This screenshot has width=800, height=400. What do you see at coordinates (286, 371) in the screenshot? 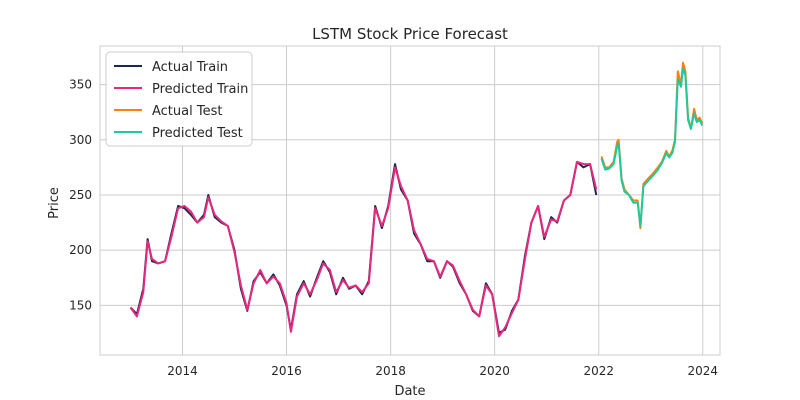
I see `x-tick-label: 2016` at bounding box center [286, 371].